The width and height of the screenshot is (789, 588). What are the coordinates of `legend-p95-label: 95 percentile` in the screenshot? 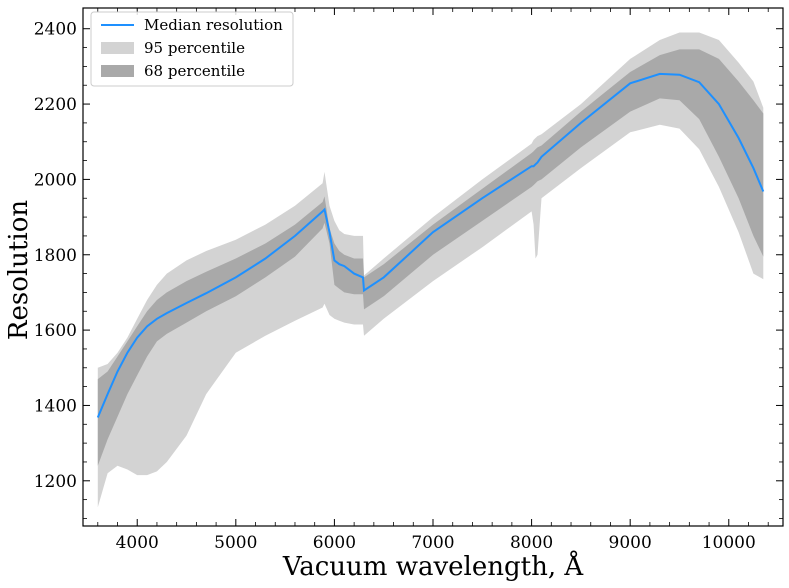 It's located at (194, 48).